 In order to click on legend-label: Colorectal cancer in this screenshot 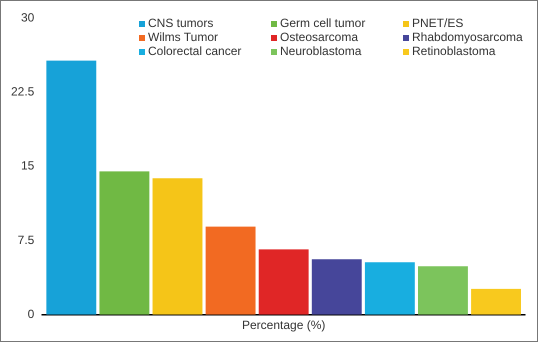, I will do `click(195, 51)`.